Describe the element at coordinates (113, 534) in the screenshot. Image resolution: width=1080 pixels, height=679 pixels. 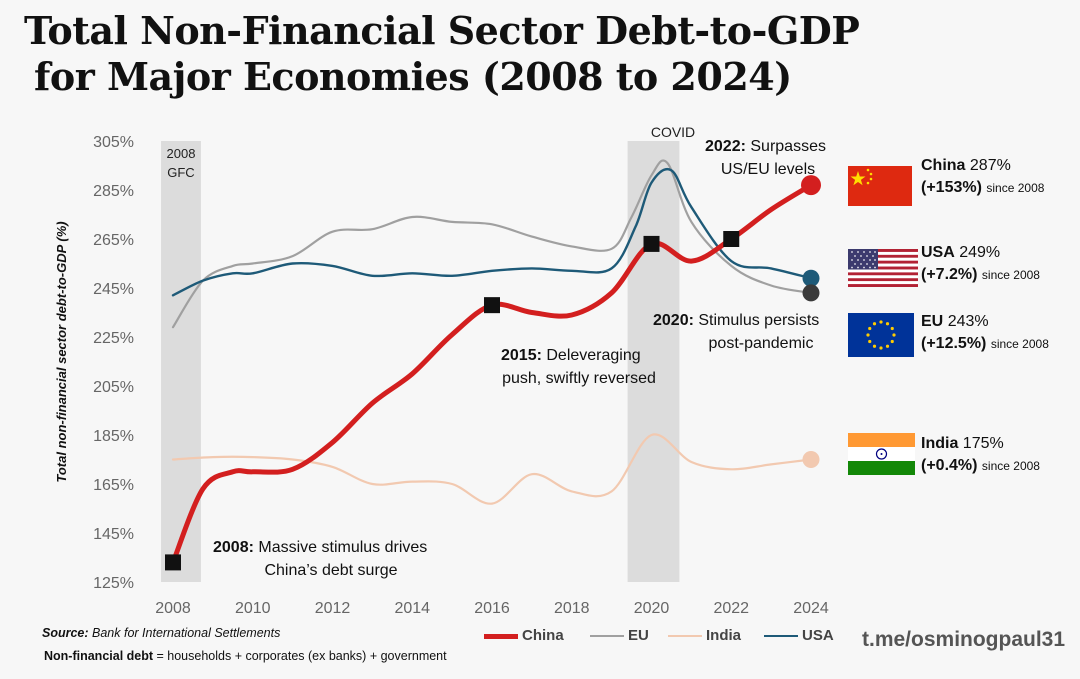
I see `y-tick-label: 145%` at that location.